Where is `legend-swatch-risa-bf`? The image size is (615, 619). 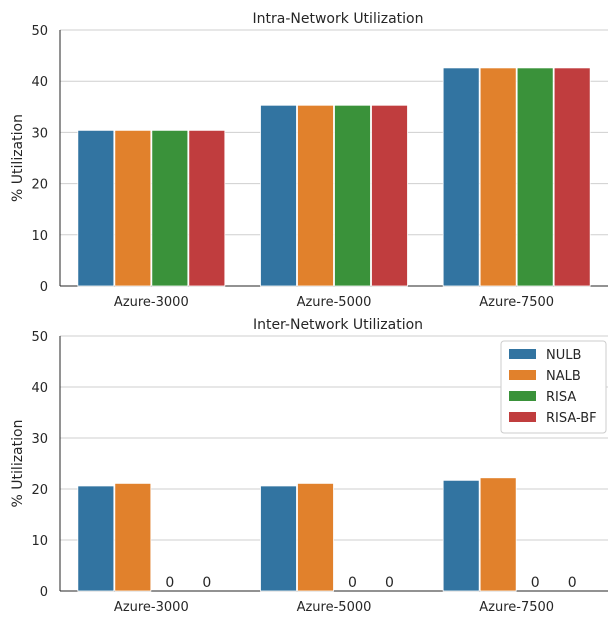 legend-swatch-risa-bf is located at coordinates (522, 417).